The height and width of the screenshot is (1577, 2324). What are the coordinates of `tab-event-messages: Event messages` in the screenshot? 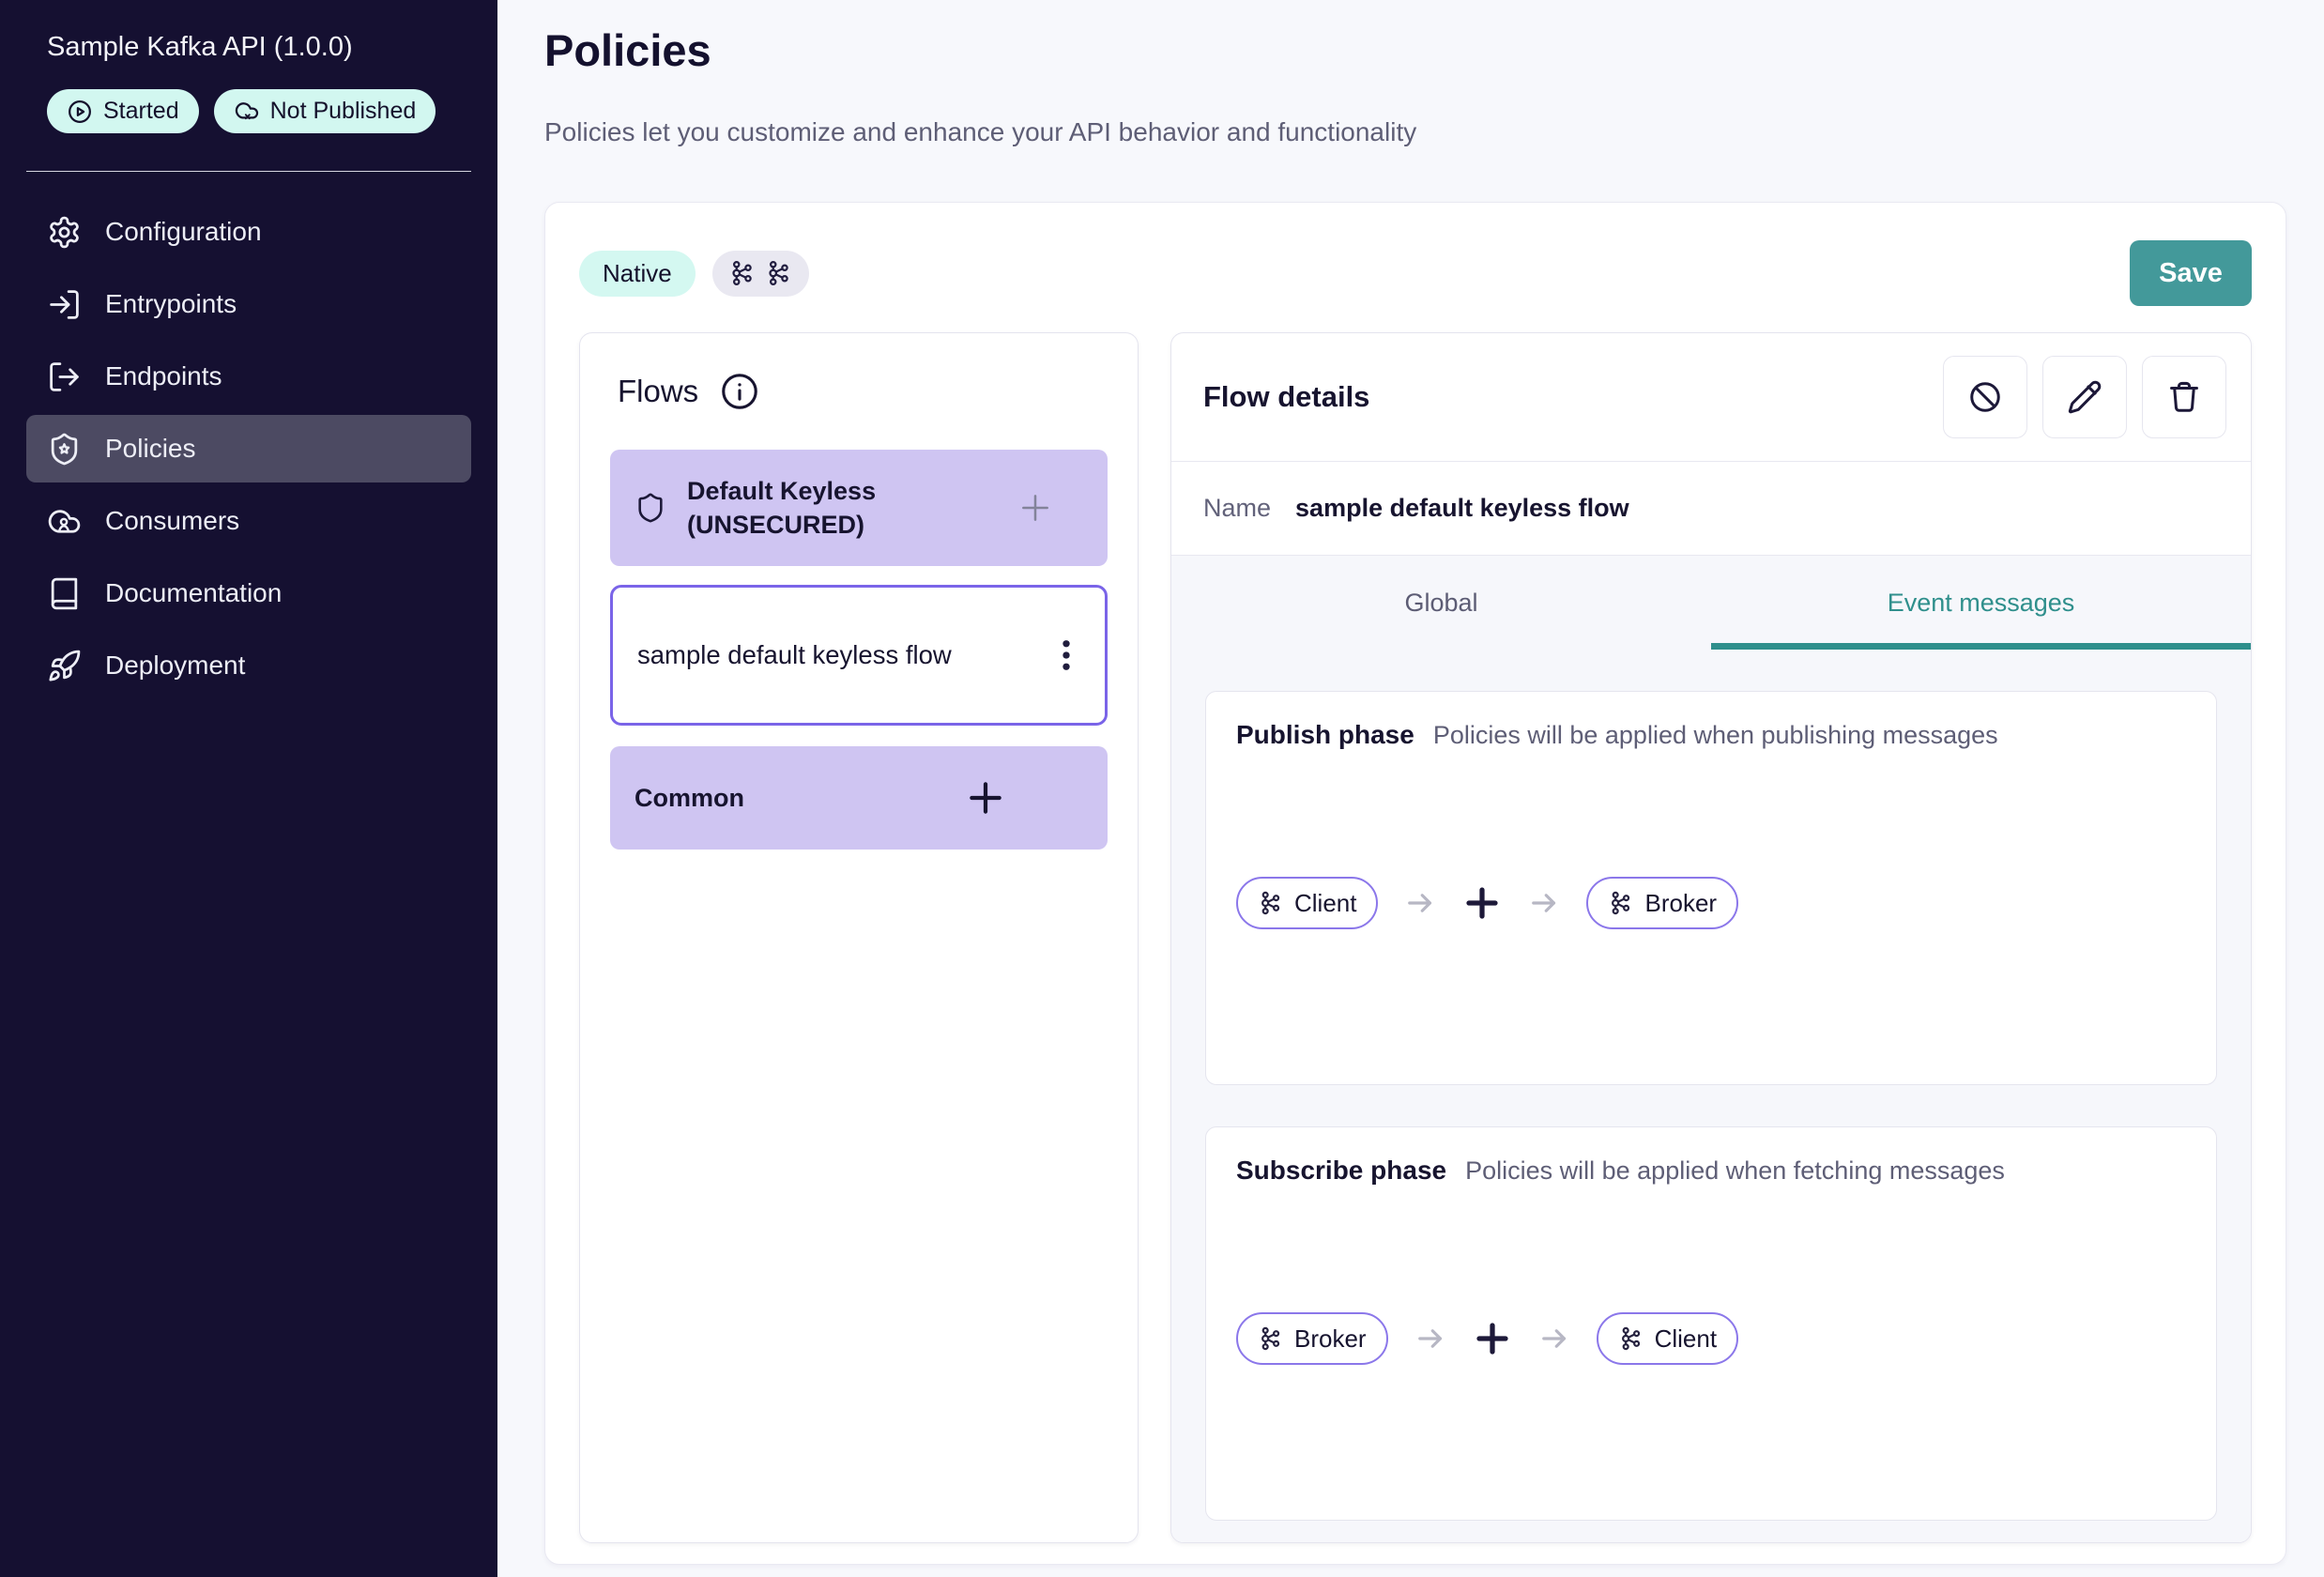 It's located at (1981, 603).